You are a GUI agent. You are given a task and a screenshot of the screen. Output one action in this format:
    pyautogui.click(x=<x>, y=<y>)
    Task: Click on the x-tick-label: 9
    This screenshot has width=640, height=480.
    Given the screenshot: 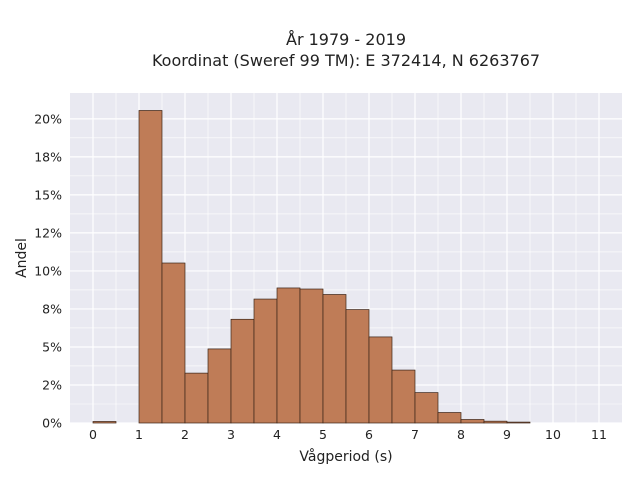 What is the action you would take?
    pyautogui.click(x=507, y=434)
    